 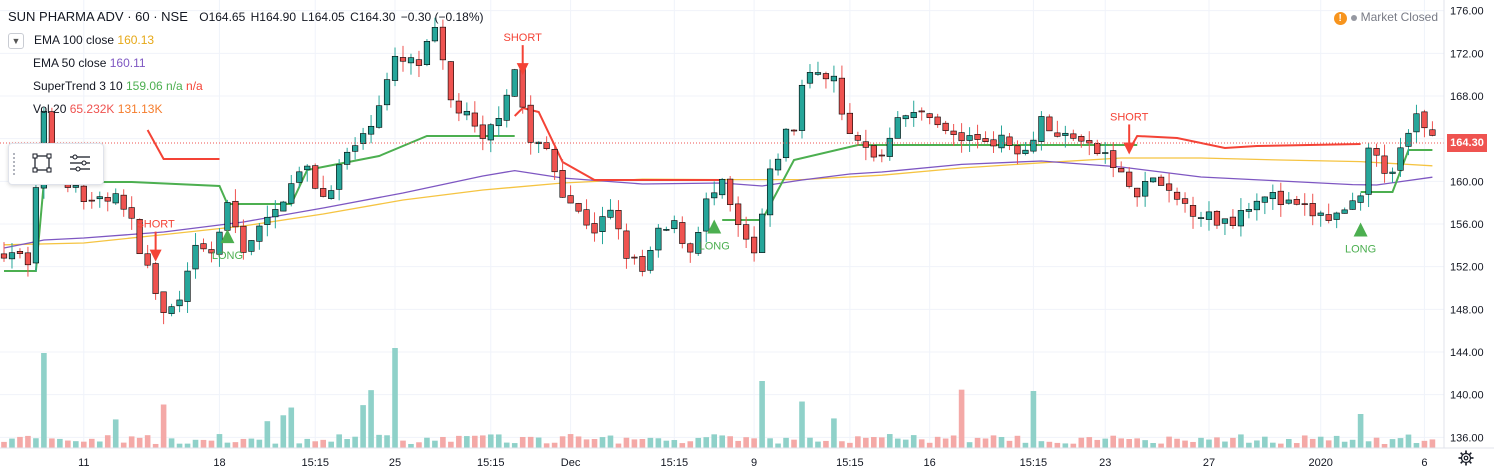 I want to click on gear-icon, so click(x=1466, y=458).